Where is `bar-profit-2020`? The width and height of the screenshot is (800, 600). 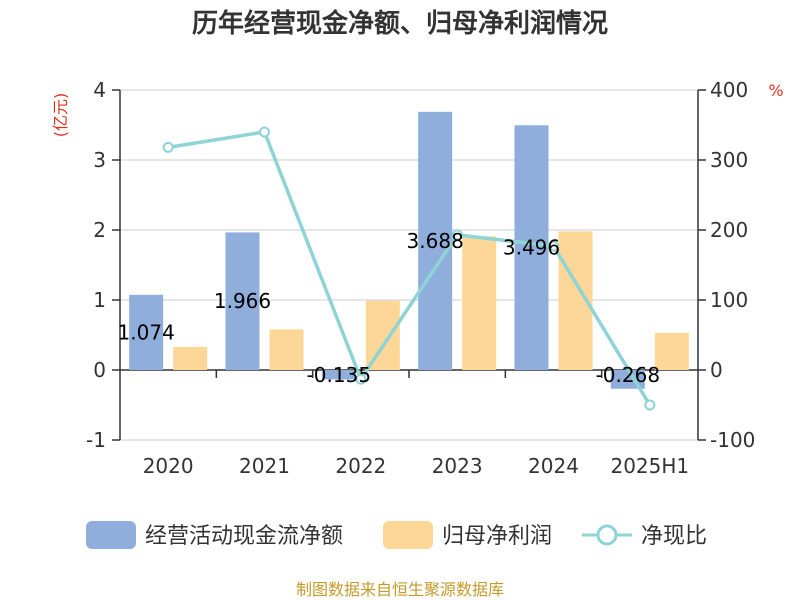
bar-profit-2020 is located at coordinates (190, 358).